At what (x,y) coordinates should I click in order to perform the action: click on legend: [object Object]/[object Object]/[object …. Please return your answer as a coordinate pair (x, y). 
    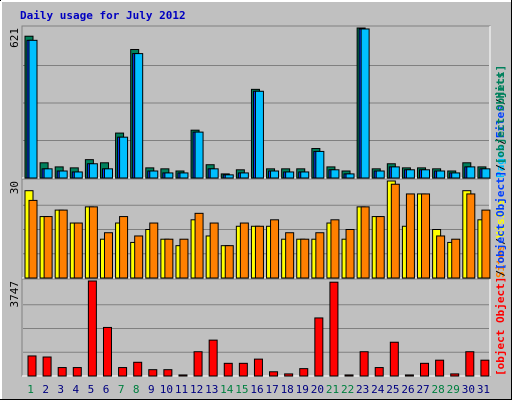
    Looking at the image, I should click on (500, 220).